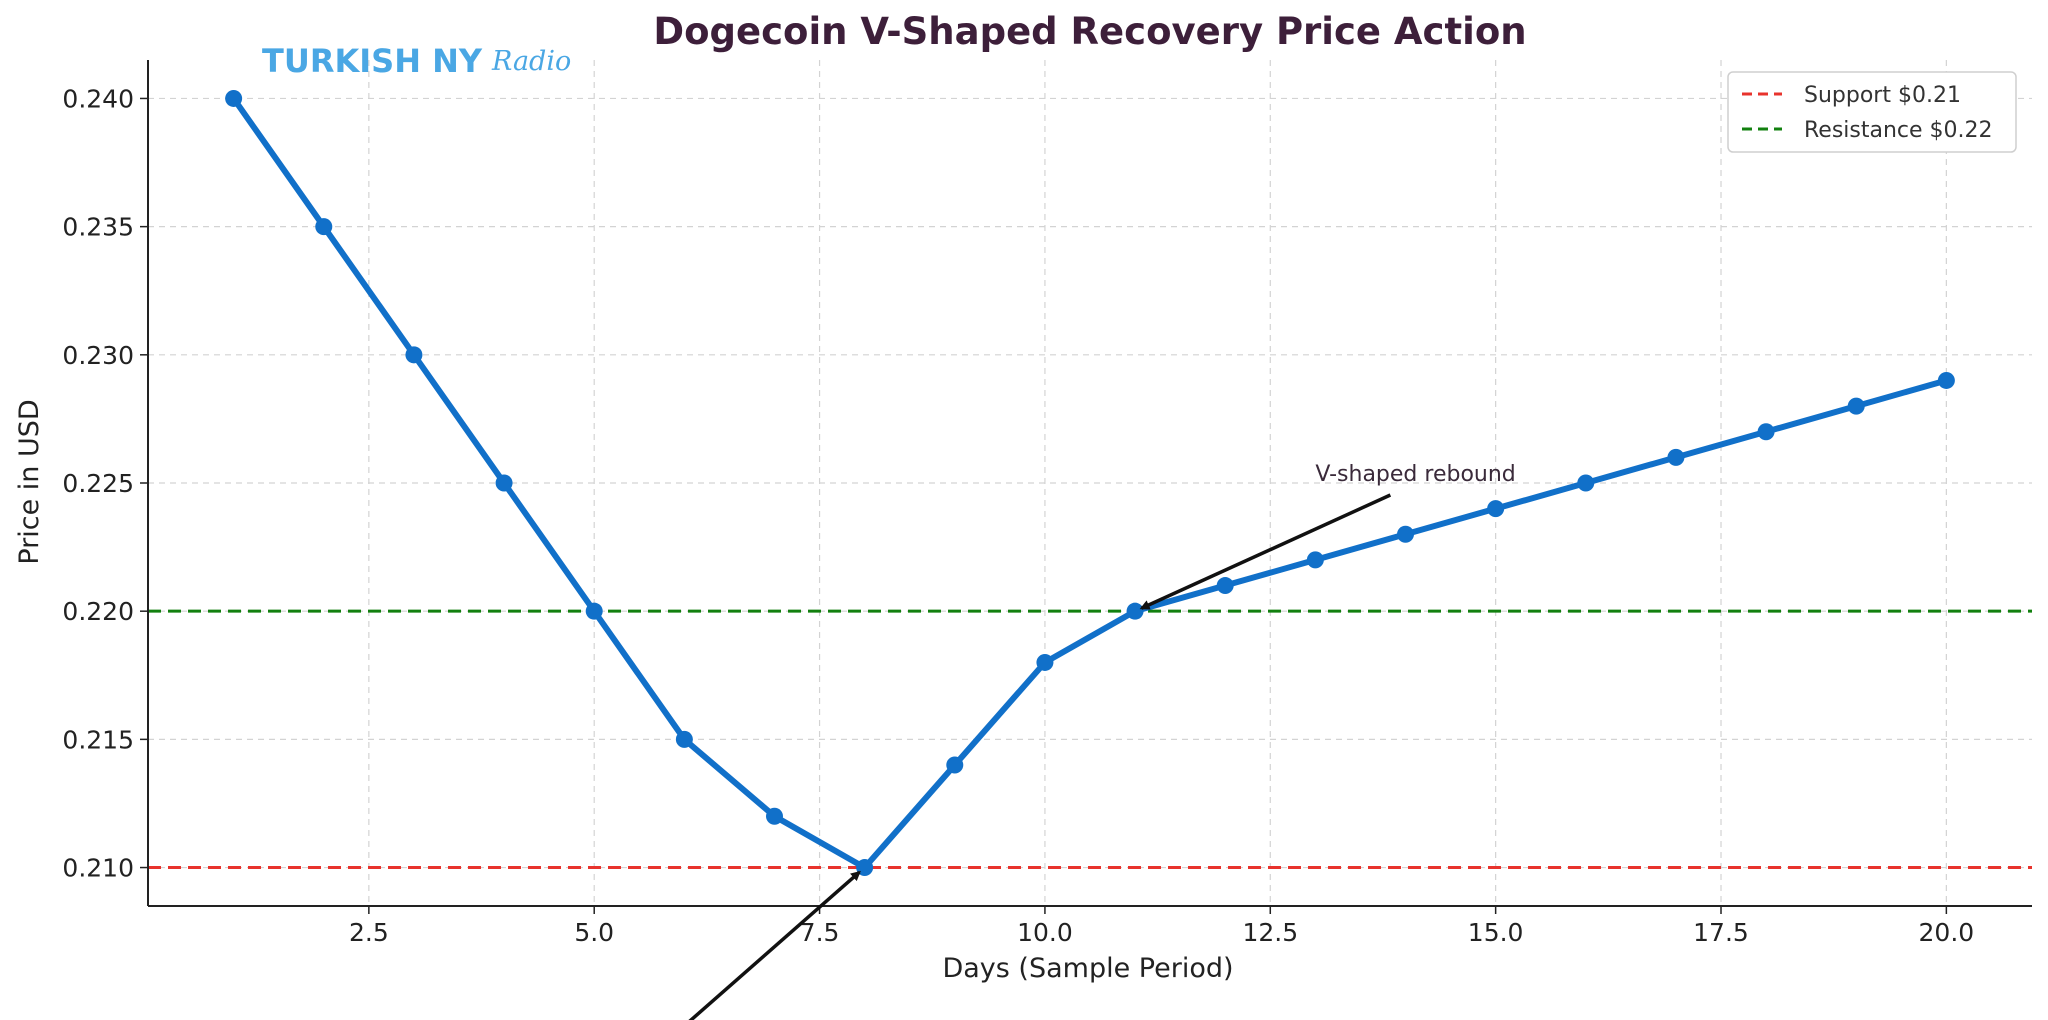 The image size is (2048, 1020). I want to click on x-tick-label: 20.0, so click(1947, 932).